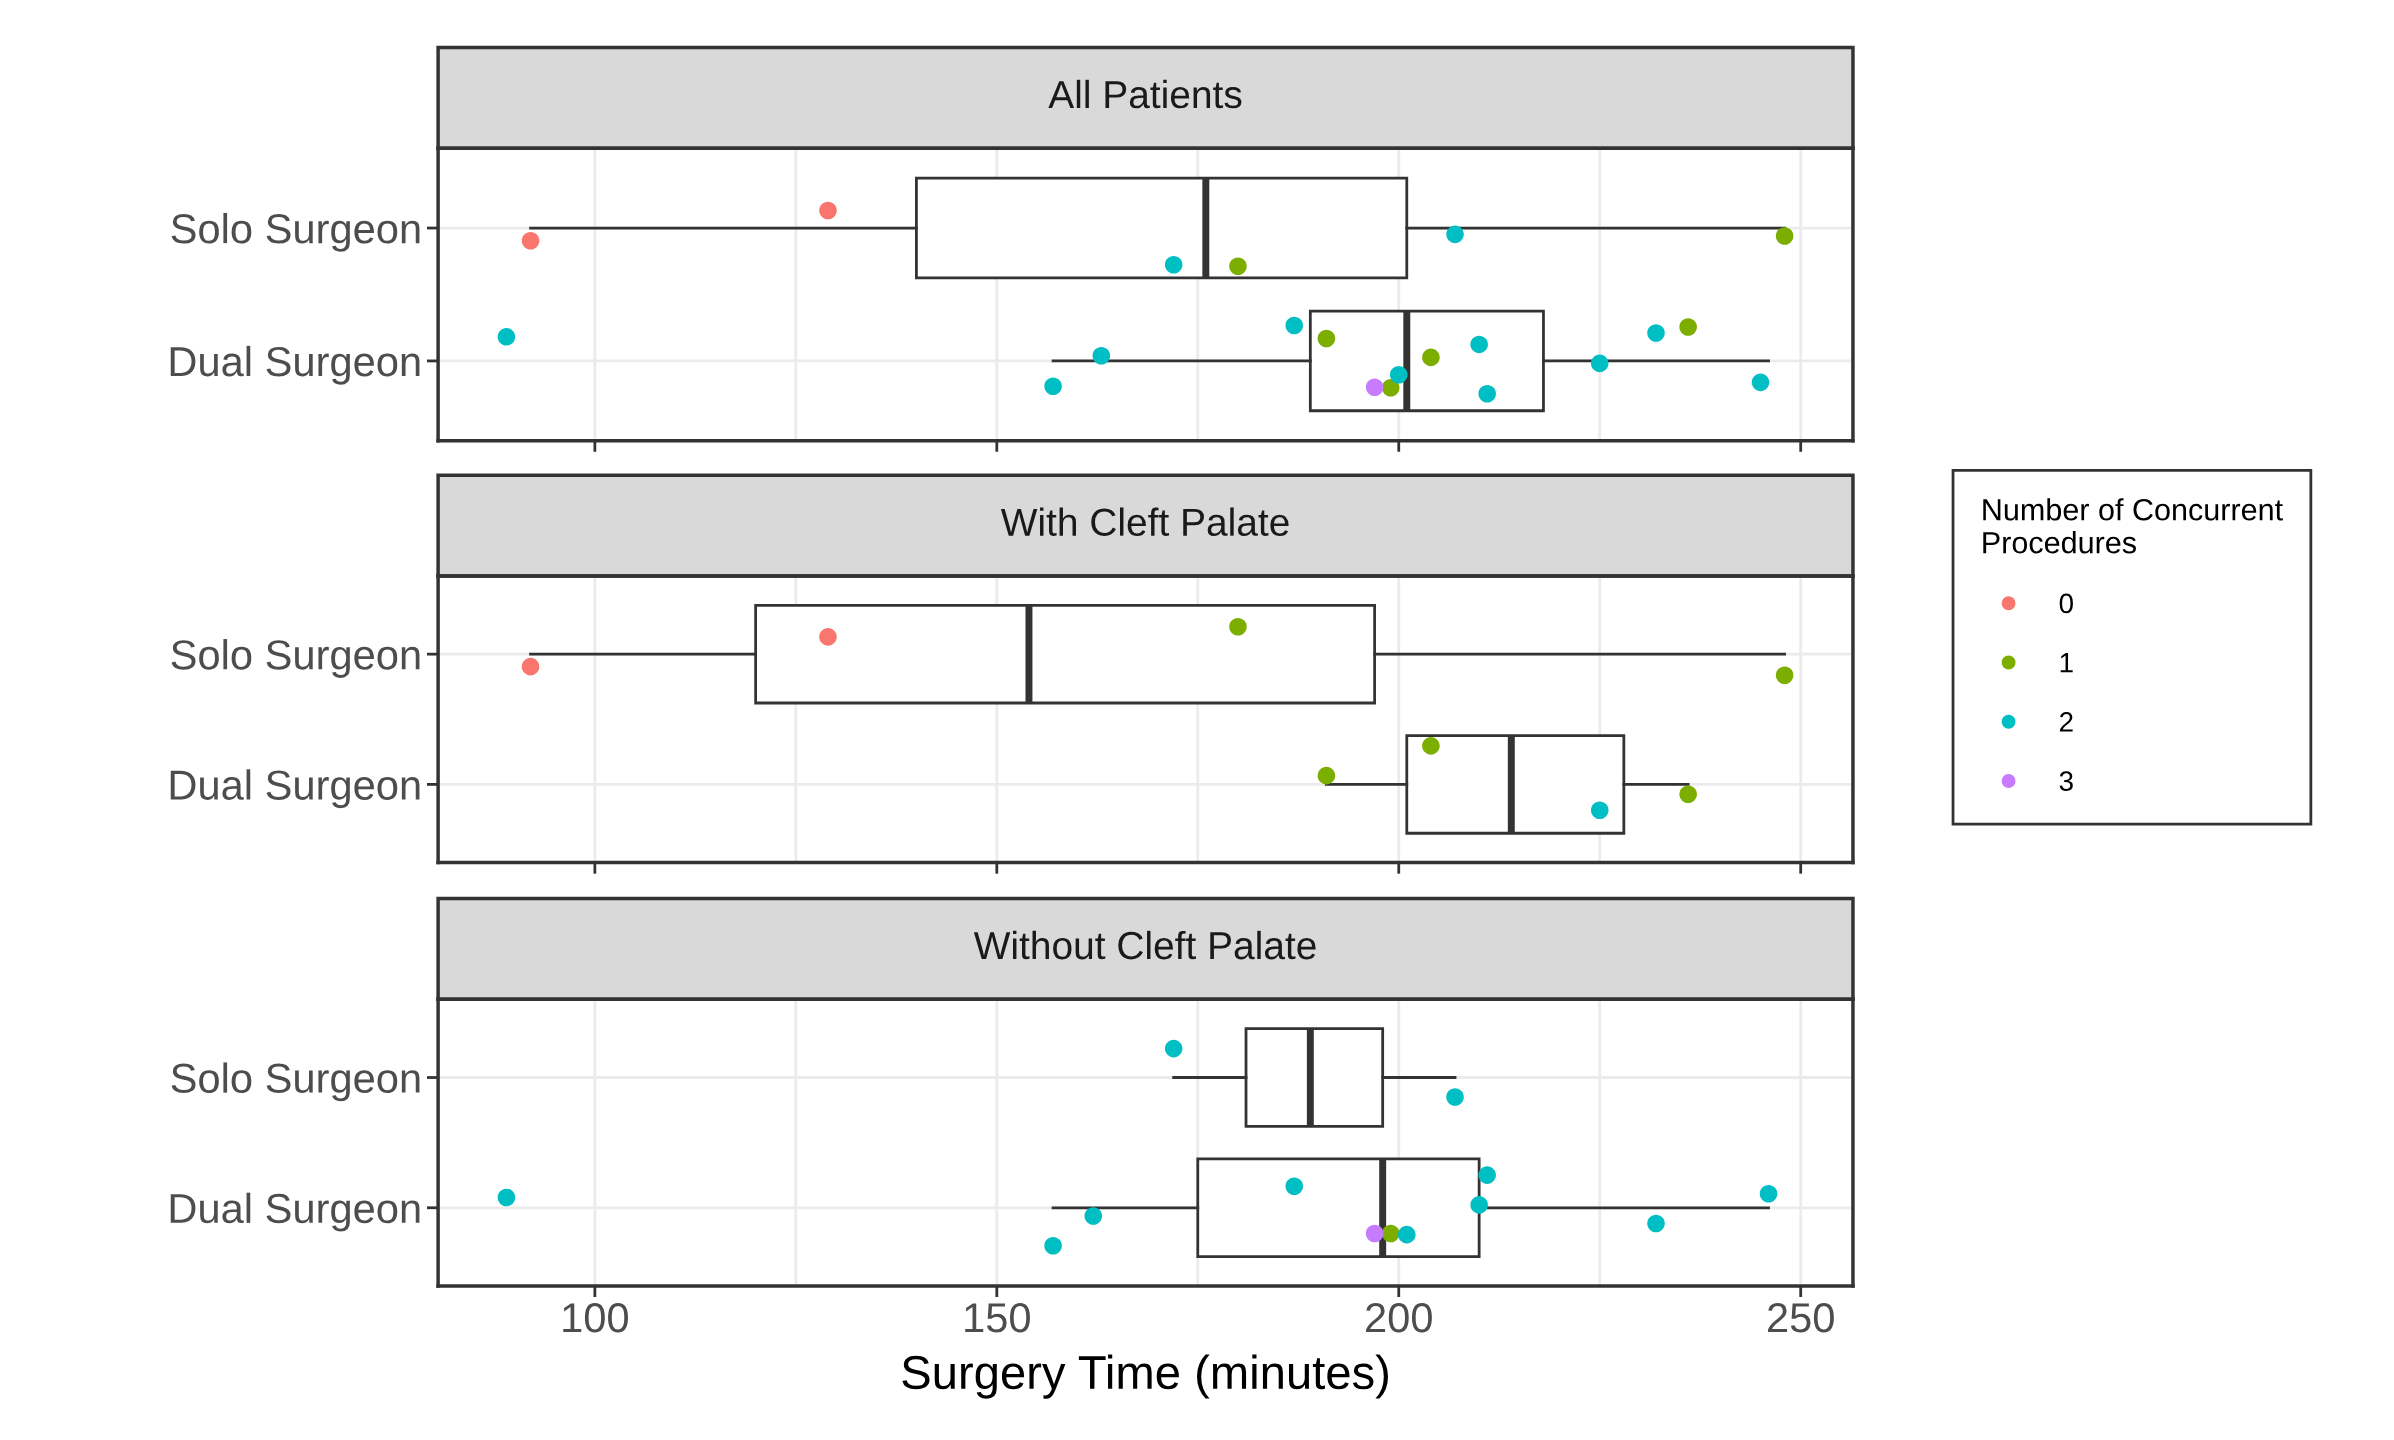 The height and width of the screenshot is (1440, 2394). What do you see at coordinates (997, 1317) in the screenshot?
I see `x-tick-label: 150` at bounding box center [997, 1317].